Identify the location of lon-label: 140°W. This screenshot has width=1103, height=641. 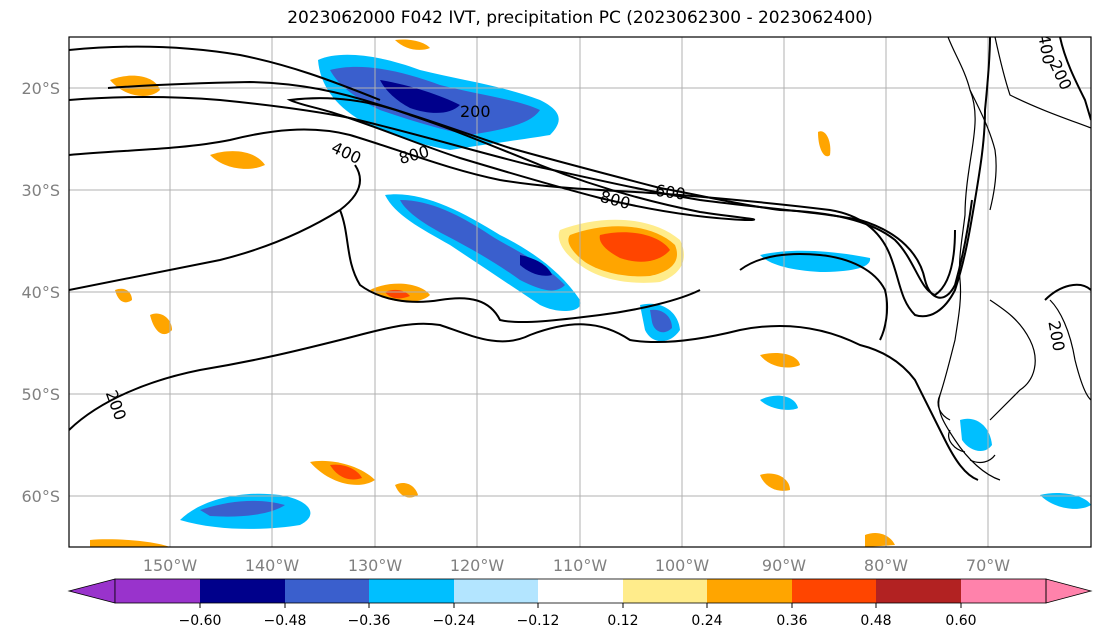
(272, 565).